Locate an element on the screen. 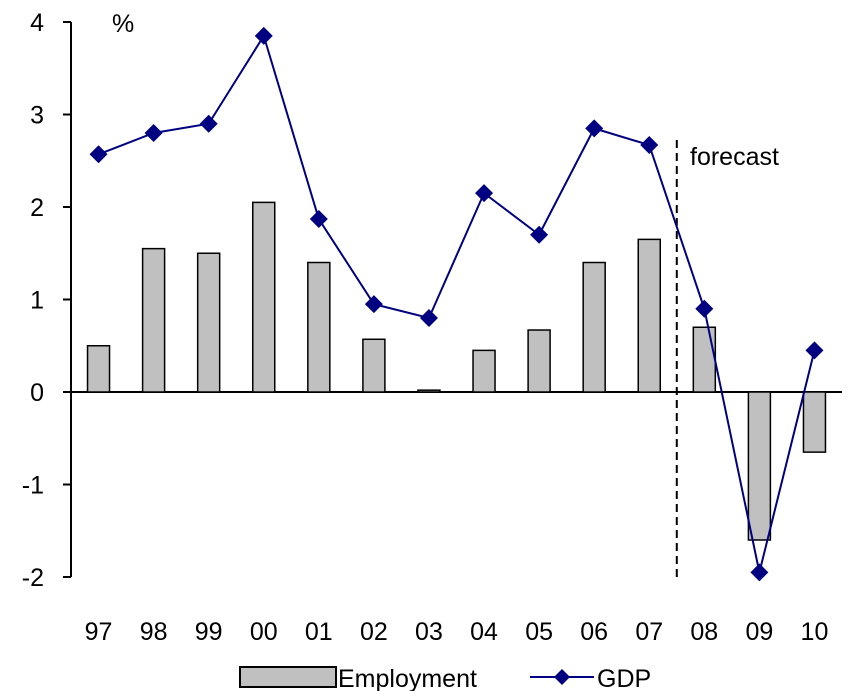 The height and width of the screenshot is (691, 854). x-tick-label: 00 is located at coordinates (264, 632).